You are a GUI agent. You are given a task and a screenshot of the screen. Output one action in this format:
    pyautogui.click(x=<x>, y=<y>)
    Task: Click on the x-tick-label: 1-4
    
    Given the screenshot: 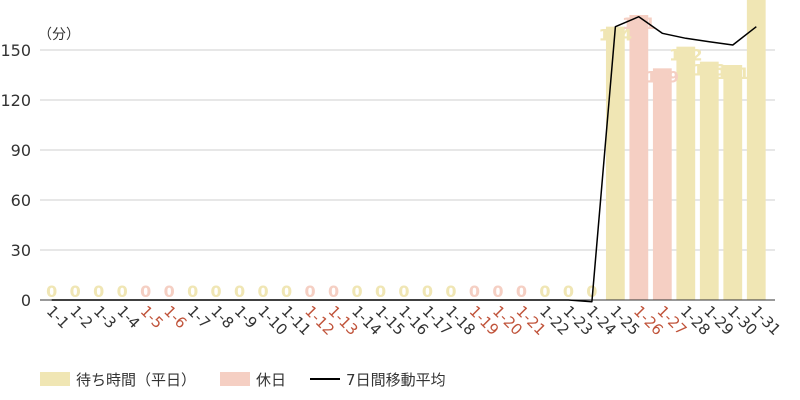 What is the action you would take?
    pyautogui.click(x=128, y=317)
    